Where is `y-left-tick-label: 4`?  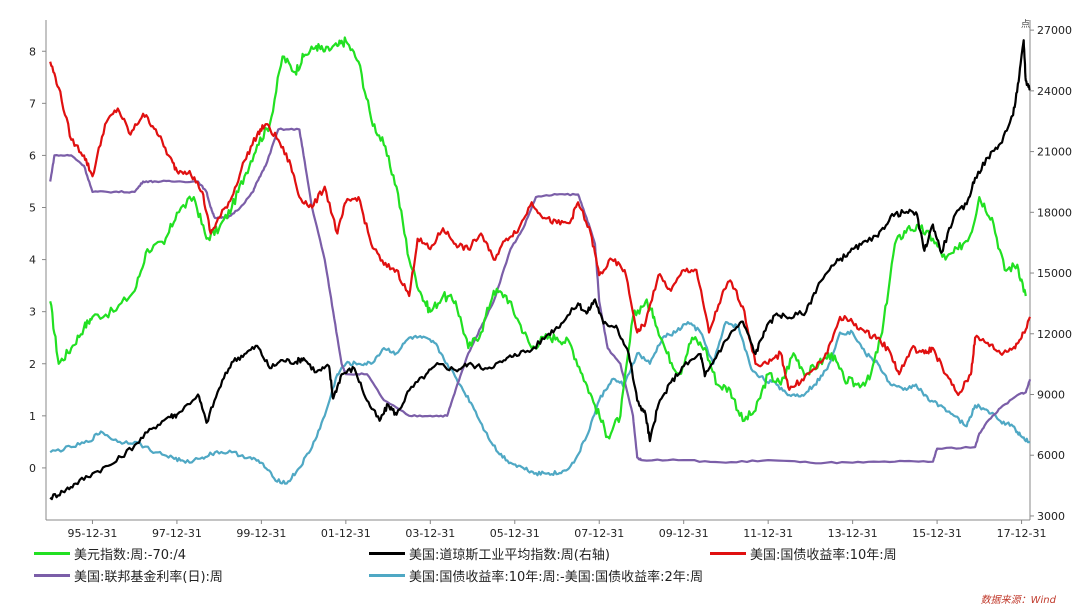 y-left-tick-label: 4 is located at coordinates (32, 260).